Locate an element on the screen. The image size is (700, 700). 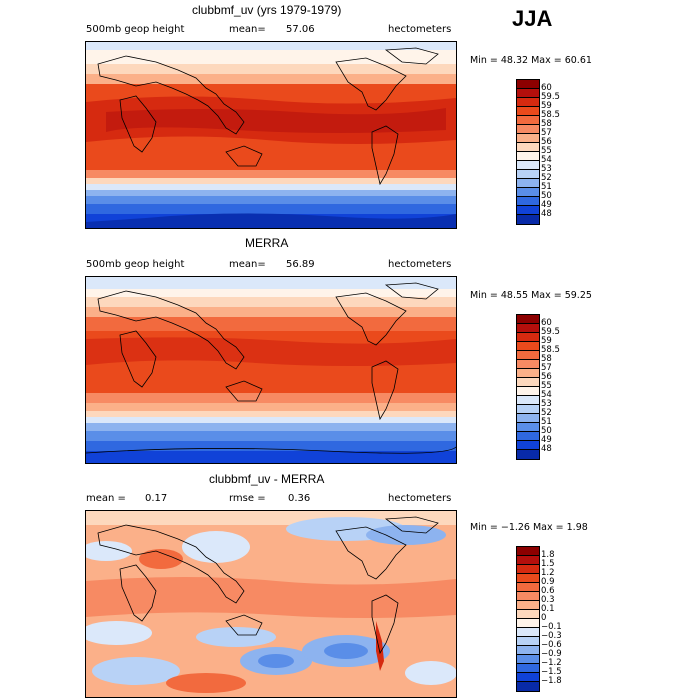
panel-3-cbar-label: −0.9 is located at coordinates (551, 654).